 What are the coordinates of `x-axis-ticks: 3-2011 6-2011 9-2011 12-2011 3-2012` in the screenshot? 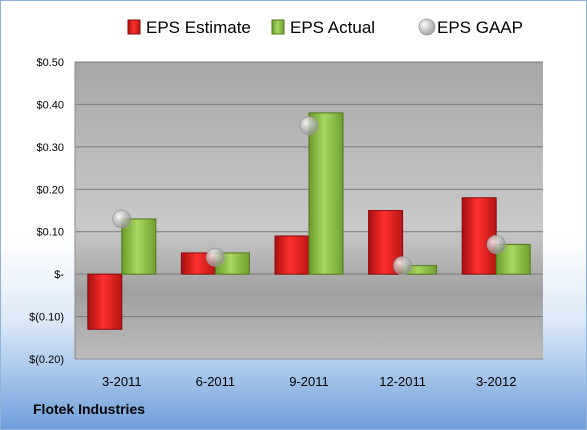 It's located at (309, 381).